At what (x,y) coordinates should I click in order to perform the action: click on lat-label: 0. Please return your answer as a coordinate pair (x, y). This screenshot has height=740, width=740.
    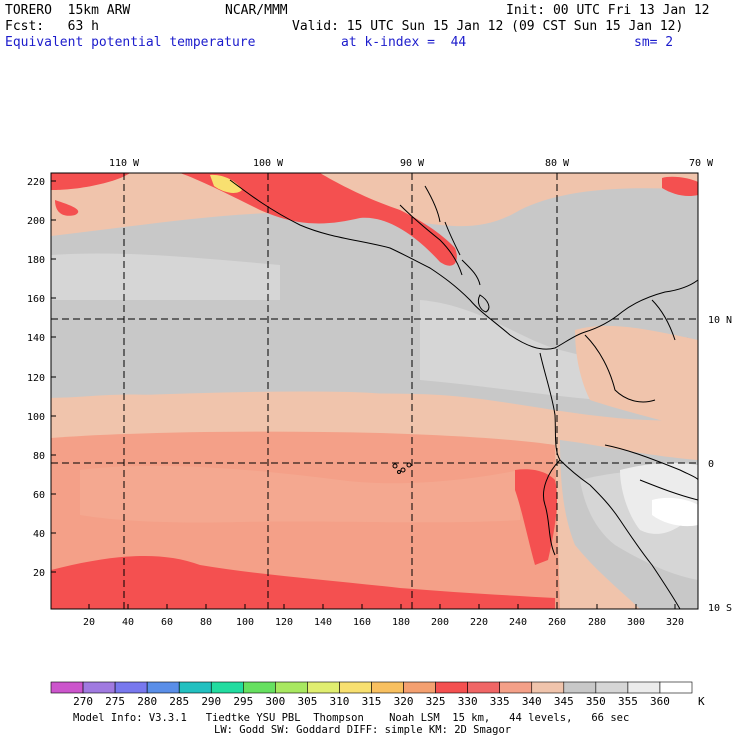
    Looking at the image, I should click on (711, 464).